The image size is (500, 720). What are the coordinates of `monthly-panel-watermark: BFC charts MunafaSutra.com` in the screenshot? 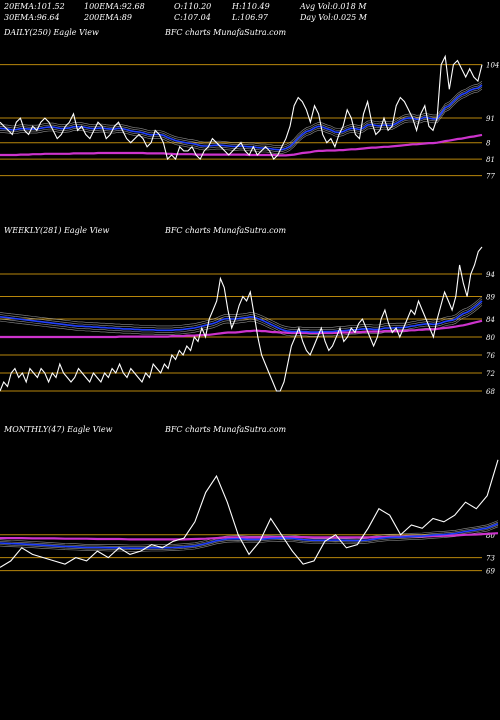 It's located at (226, 429).